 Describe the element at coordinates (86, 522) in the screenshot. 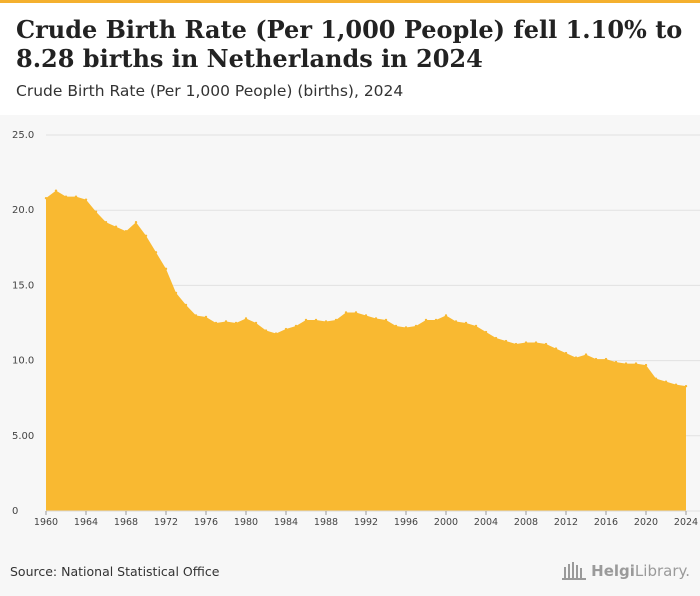

I see `x-tick-label: 1964` at that location.